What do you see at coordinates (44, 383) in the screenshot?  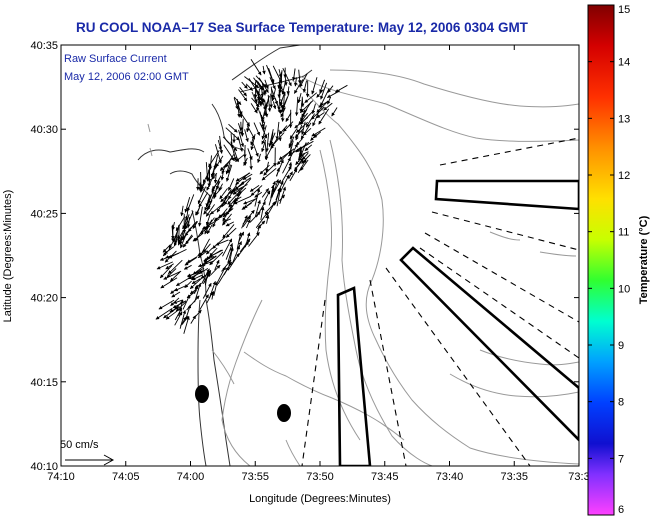 I see `y-tick-label: 40:15` at bounding box center [44, 383].